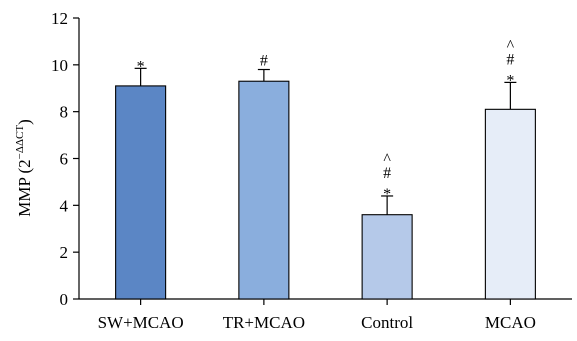 The height and width of the screenshot is (341, 577). Describe the element at coordinates (59, 65) in the screenshot. I see `y-tick-label: 10` at that location.